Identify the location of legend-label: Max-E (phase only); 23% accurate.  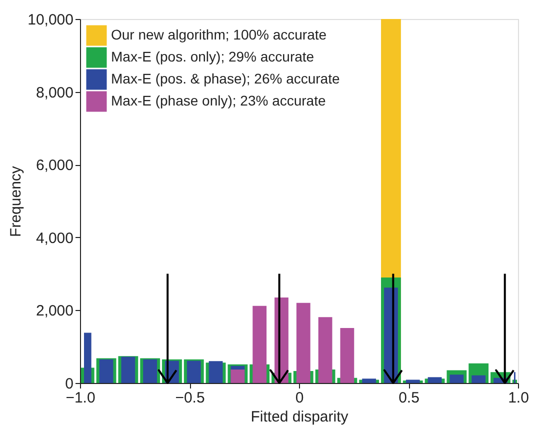
(218, 100).